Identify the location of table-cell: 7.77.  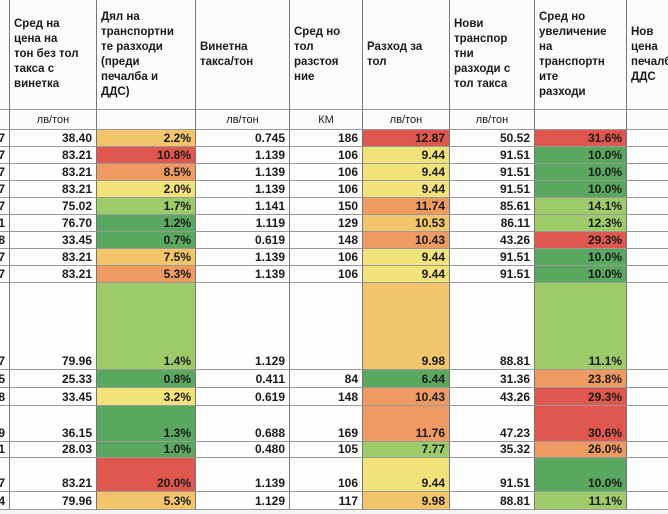
(406, 450).